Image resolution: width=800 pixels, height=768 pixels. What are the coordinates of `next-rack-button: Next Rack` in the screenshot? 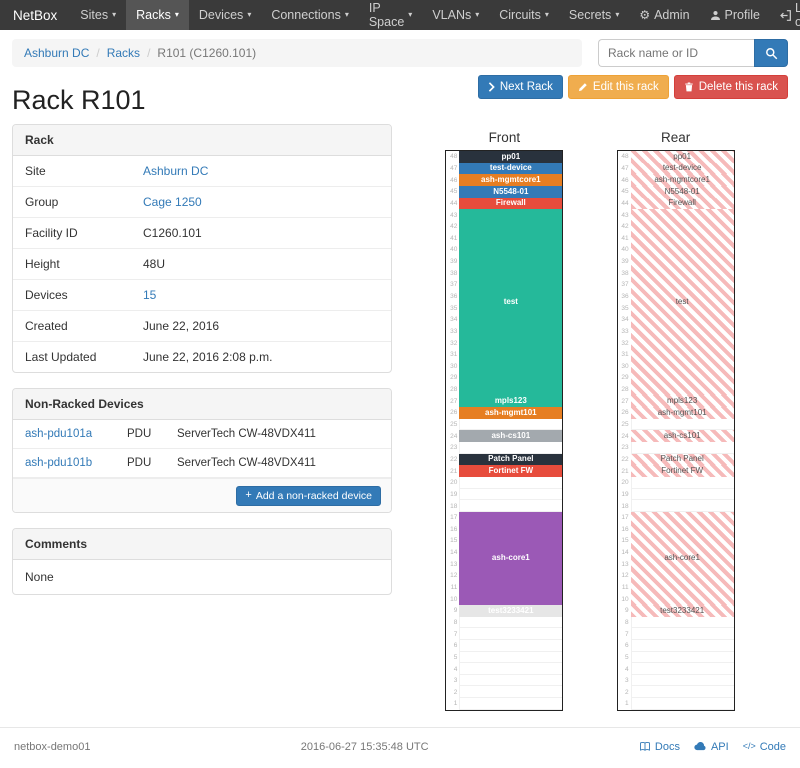 It's located at (520, 87).